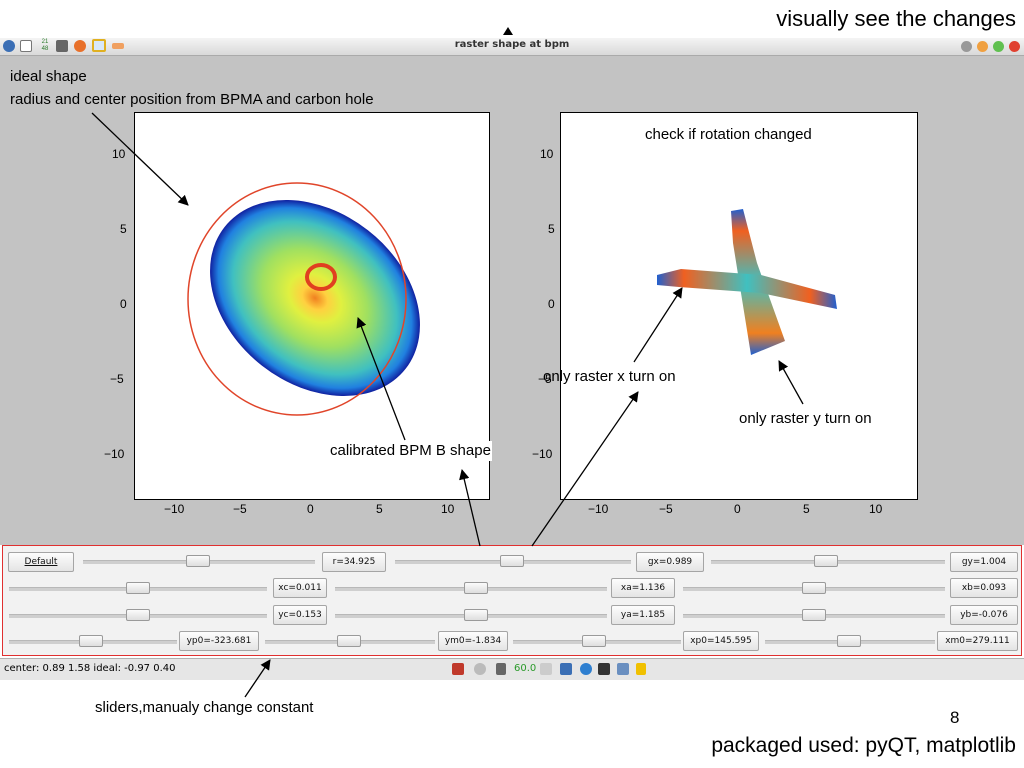 This screenshot has height=768, width=1024. I want to click on right-plot-xtick: 5, so click(806, 509).